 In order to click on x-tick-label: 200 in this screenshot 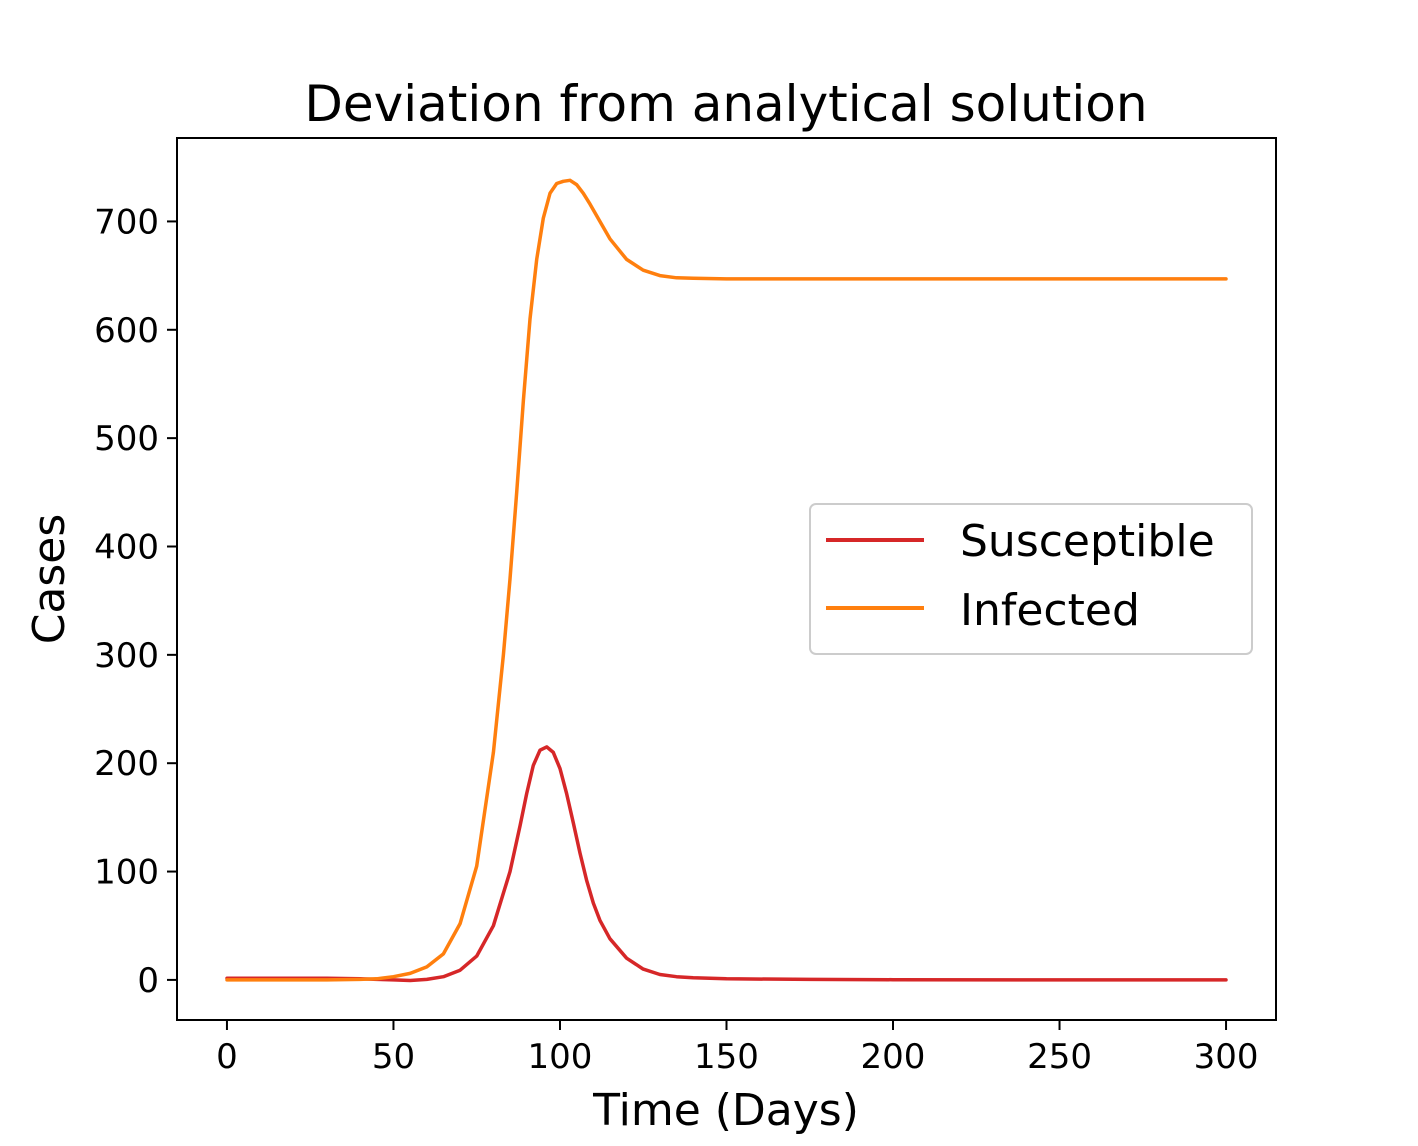, I will do `click(893, 1057)`.